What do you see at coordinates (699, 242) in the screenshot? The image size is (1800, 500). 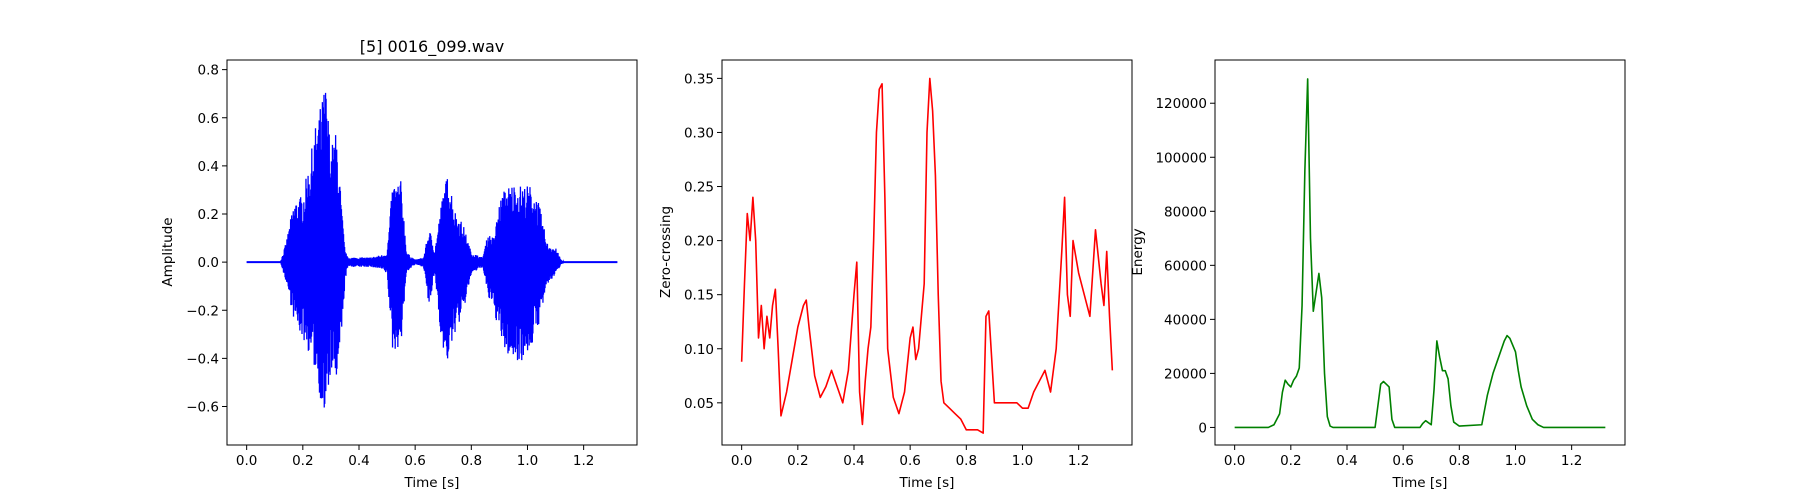 I see `y-tick-label: 0.20` at bounding box center [699, 242].